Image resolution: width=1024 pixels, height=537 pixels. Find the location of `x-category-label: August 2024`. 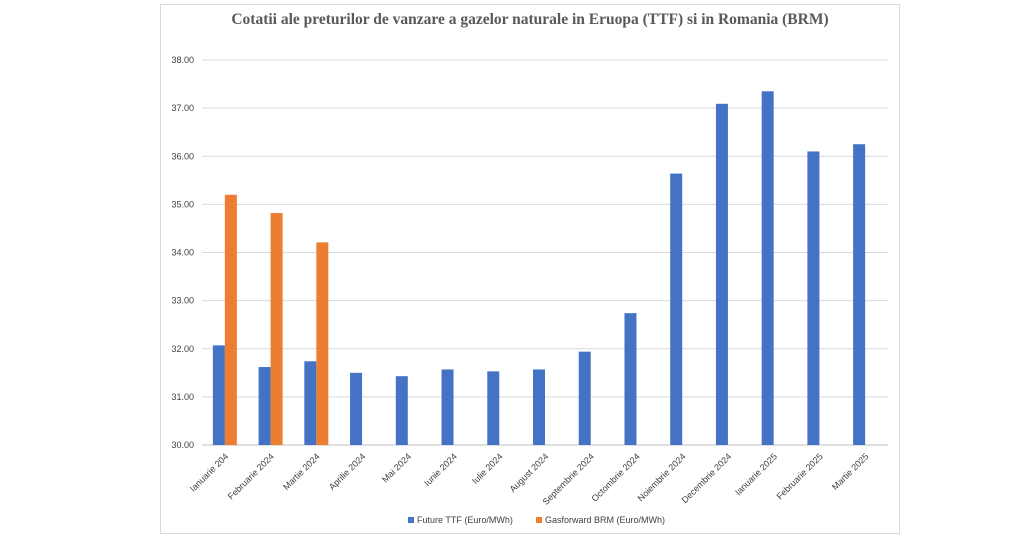

x-category-label: August 2024 is located at coordinates (529, 472).